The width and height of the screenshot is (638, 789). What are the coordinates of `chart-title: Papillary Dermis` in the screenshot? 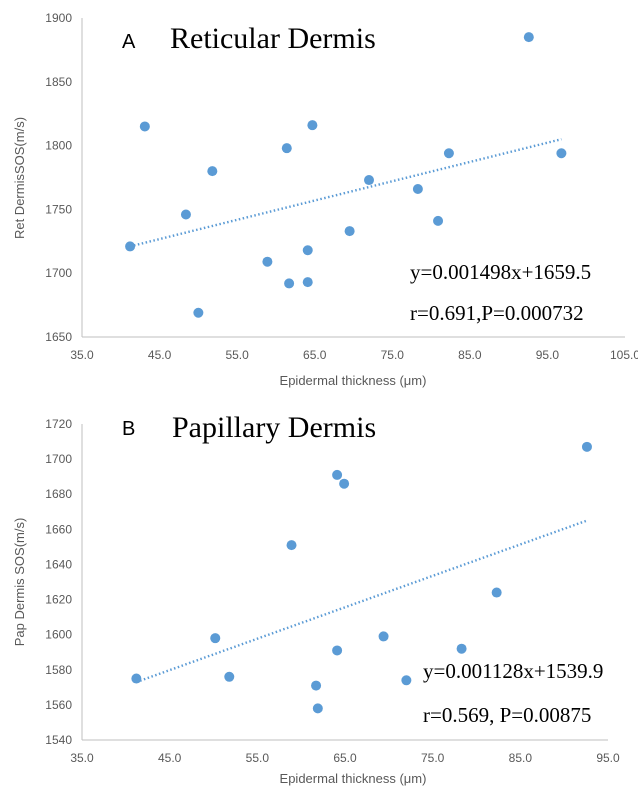 It's located at (274, 427).